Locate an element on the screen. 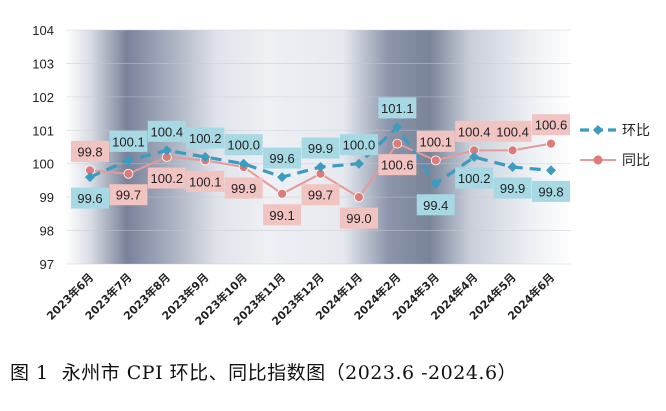  legend-marker-tongbi is located at coordinates (598, 160).